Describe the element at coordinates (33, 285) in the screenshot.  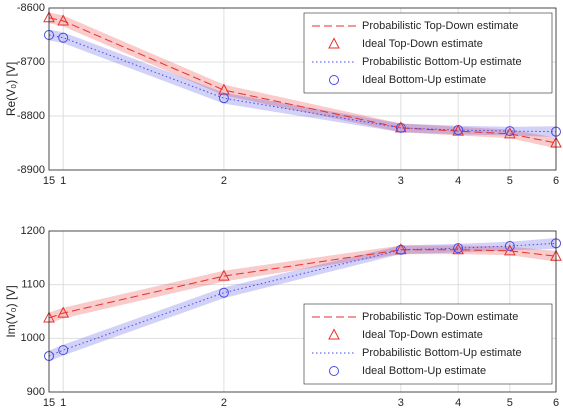
I see `y-tick-label: 1100` at that location.